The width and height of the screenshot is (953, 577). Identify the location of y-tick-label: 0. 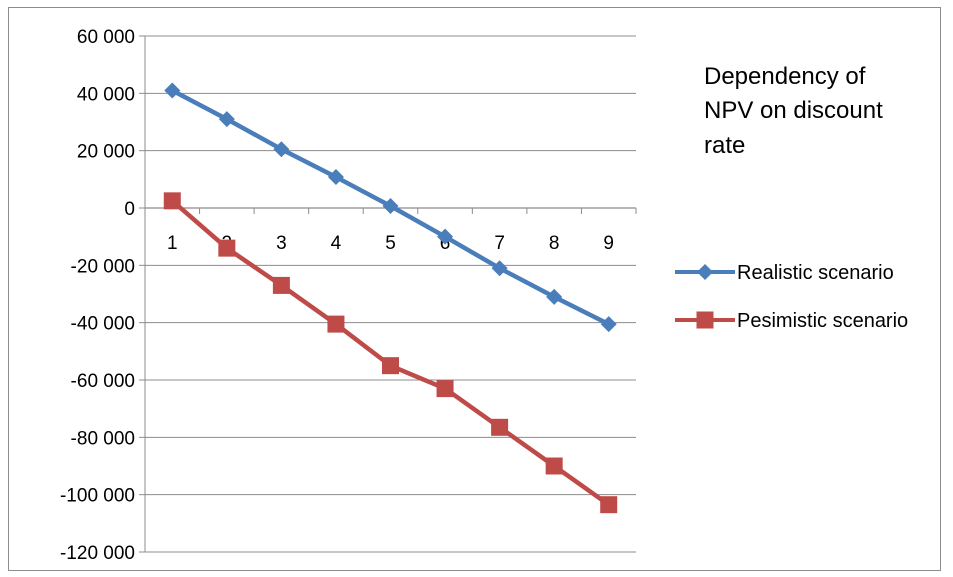
(129, 209).